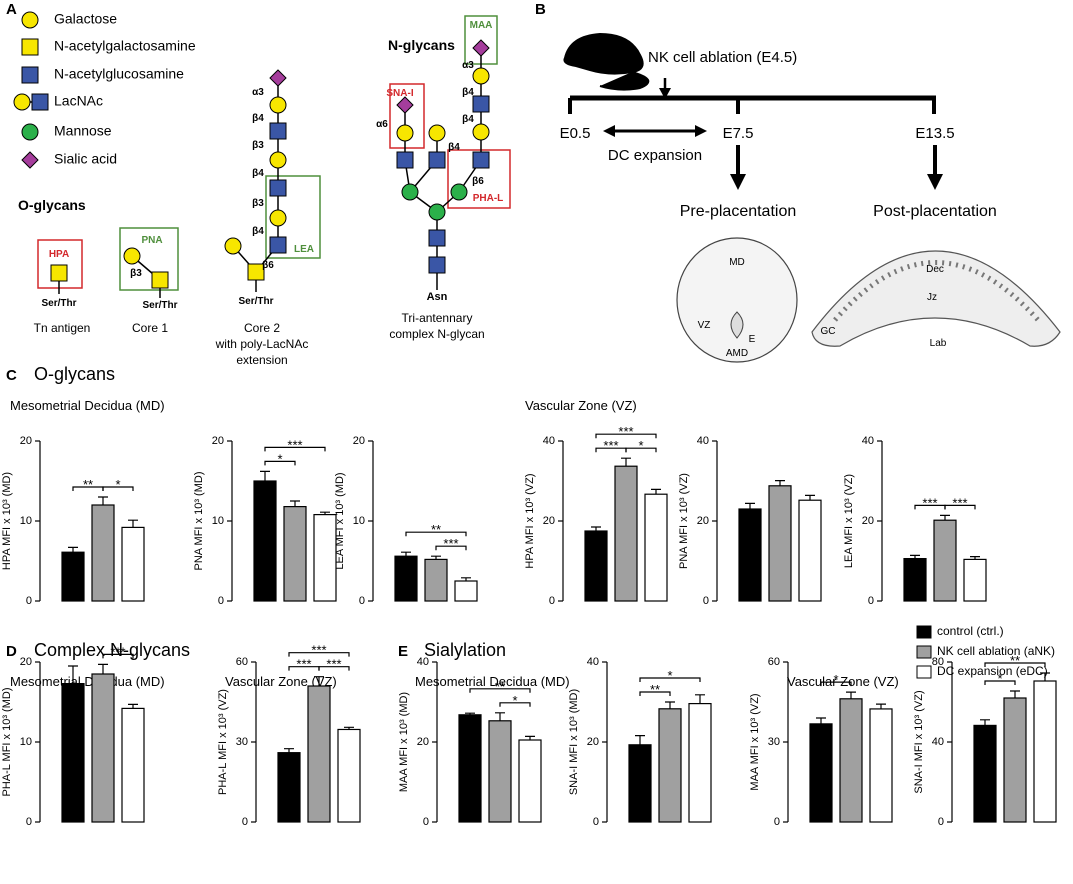 Image resolution: width=1073 pixels, height=884 pixels. What do you see at coordinates (242, 662) in the screenshot?
I see `y-tick-label: 60` at bounding box center [242, 662].